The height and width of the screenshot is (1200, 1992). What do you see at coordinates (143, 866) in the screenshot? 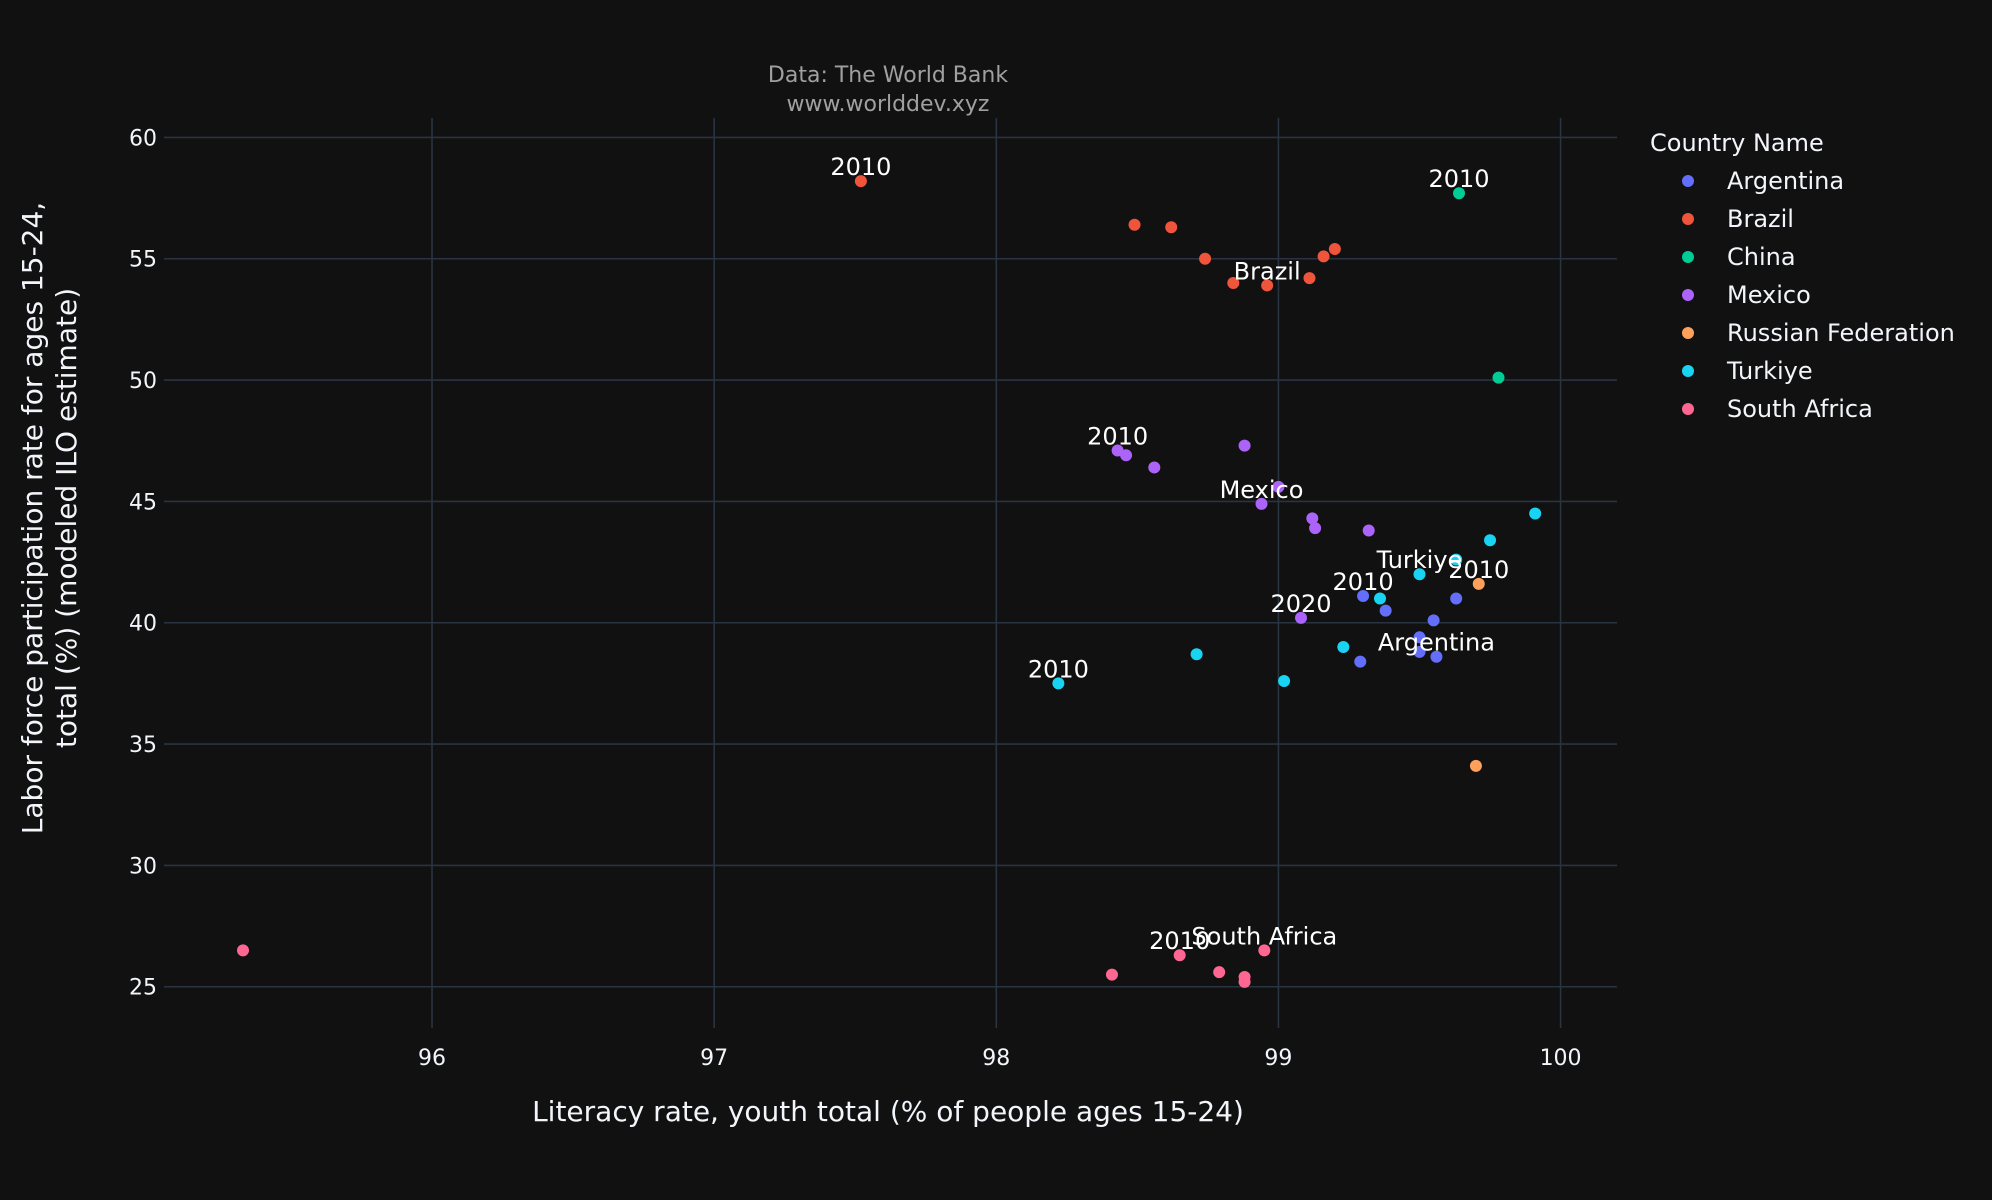
I see `y-tick-label: 30` at bounding box center [143, 866].